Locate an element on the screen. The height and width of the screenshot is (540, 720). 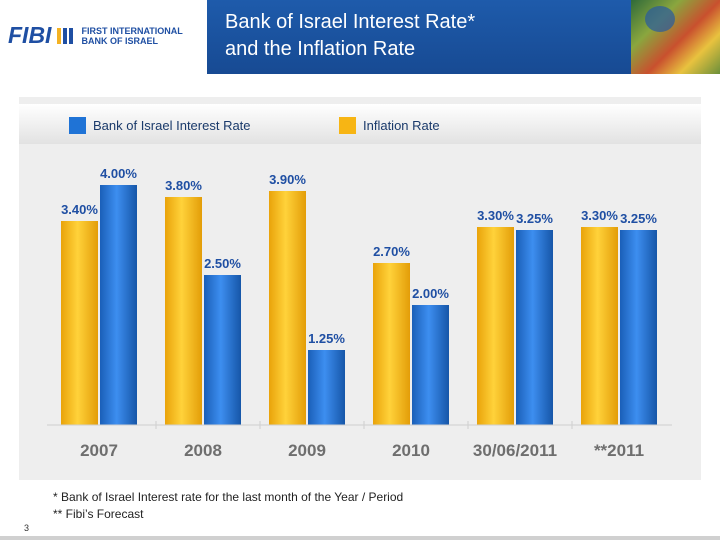
x-tick-label-1: 2008 is located at coordinates (203, 450).